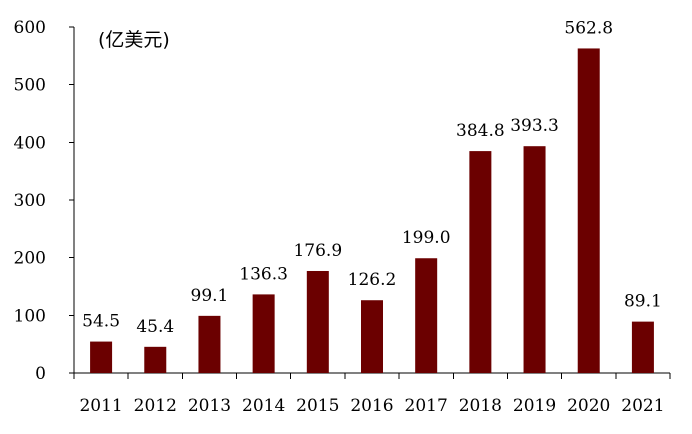  I want to click on x-tick-label: 2015, so click(317, 406).